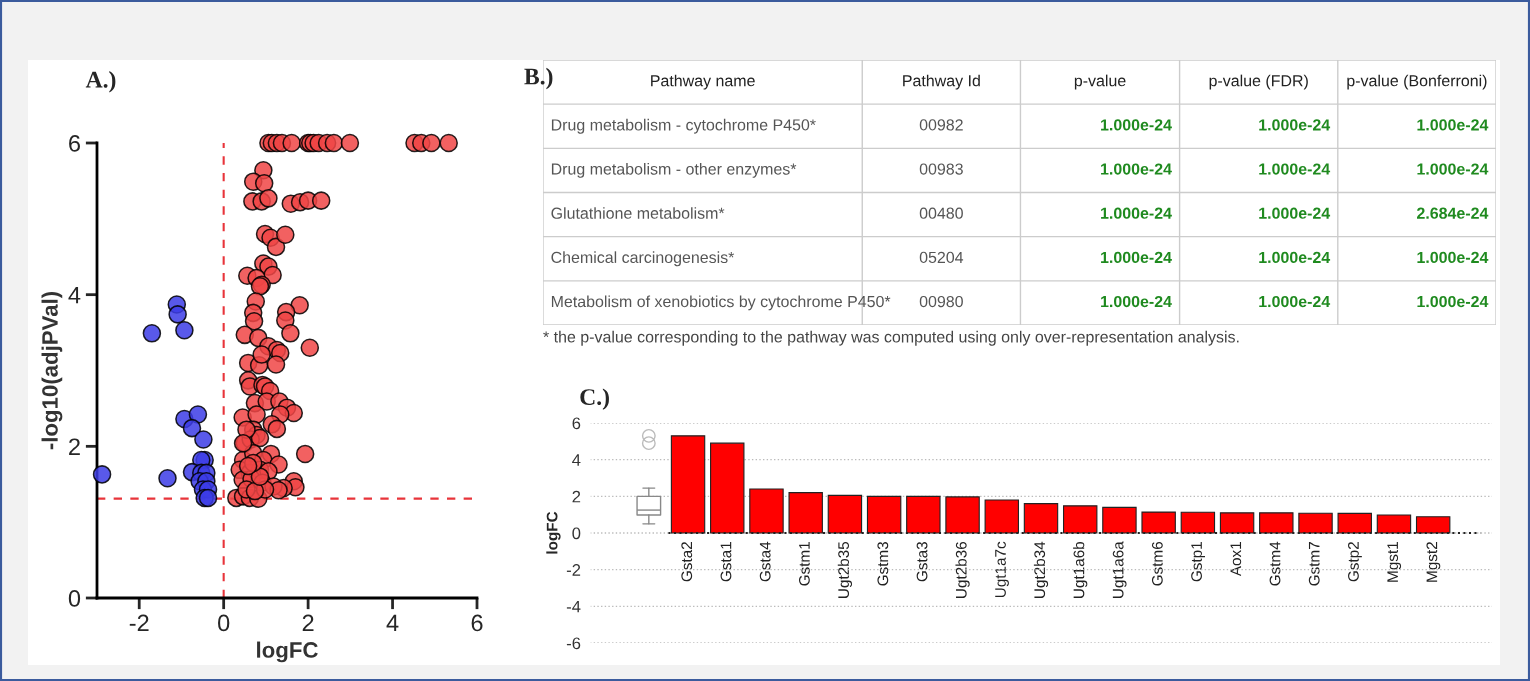 The image size is (1530, 681). Describe the element at coordinates (687, 562) in the screenshot. I see `x-tick-label: Gsta2` at that location.